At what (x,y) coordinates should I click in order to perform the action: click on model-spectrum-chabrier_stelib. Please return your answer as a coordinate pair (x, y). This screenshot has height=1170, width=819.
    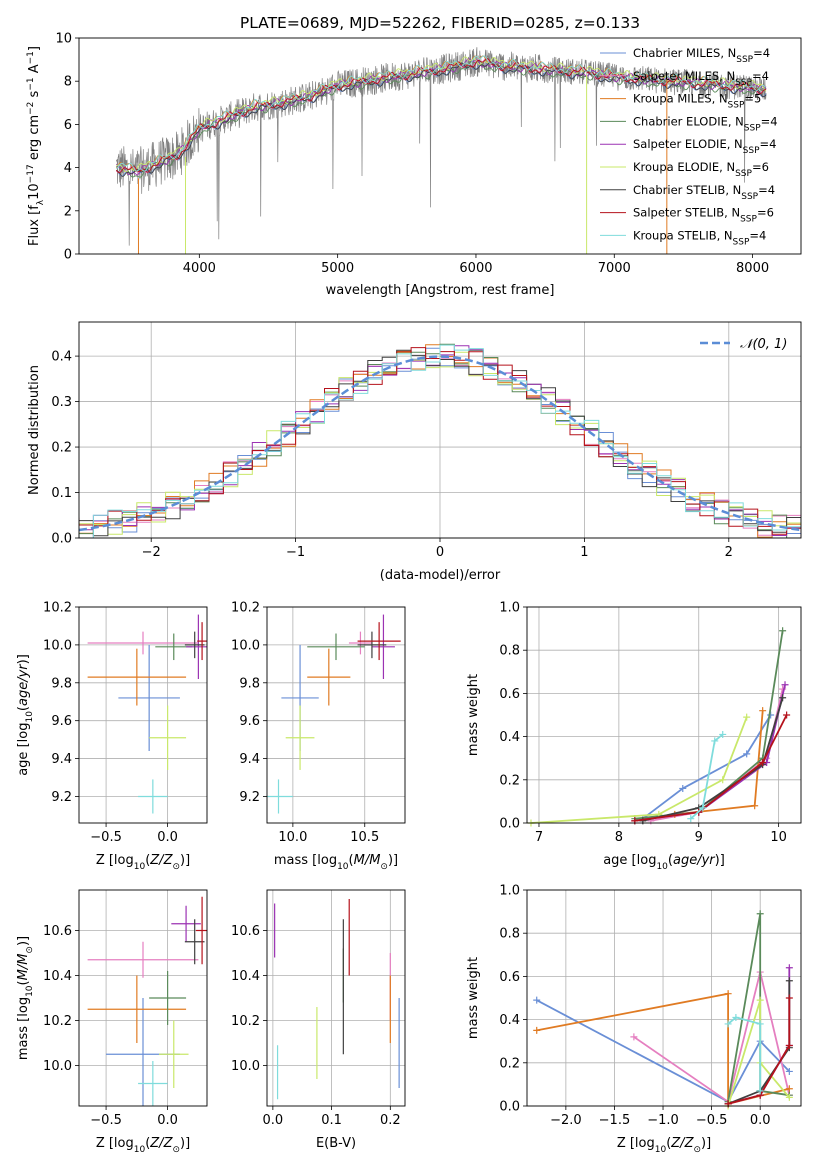
    Looking at the image, I should click on (441, 119).